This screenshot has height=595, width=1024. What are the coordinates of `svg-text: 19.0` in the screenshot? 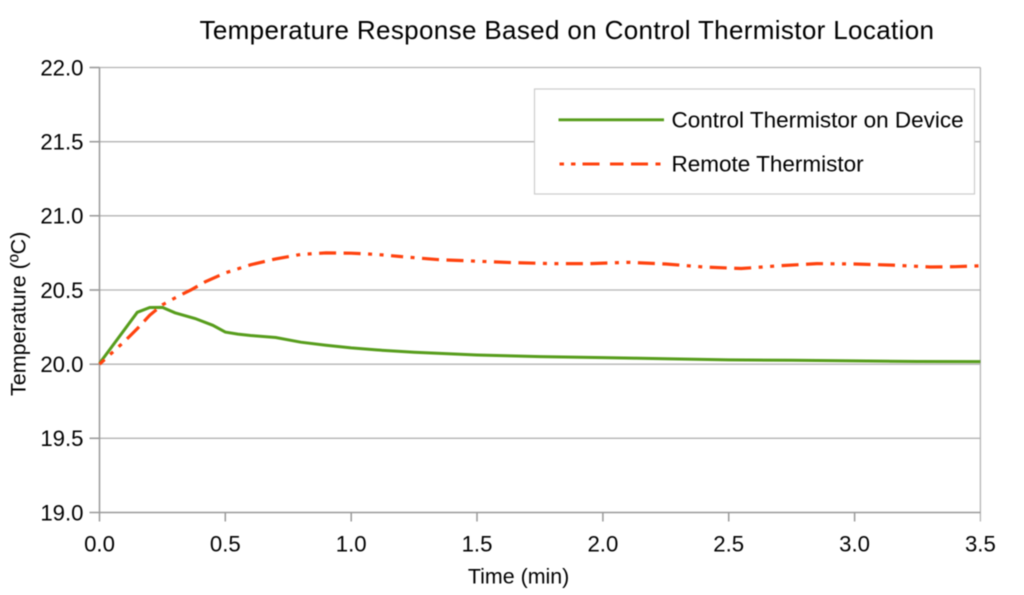 It's located at (61, 512).